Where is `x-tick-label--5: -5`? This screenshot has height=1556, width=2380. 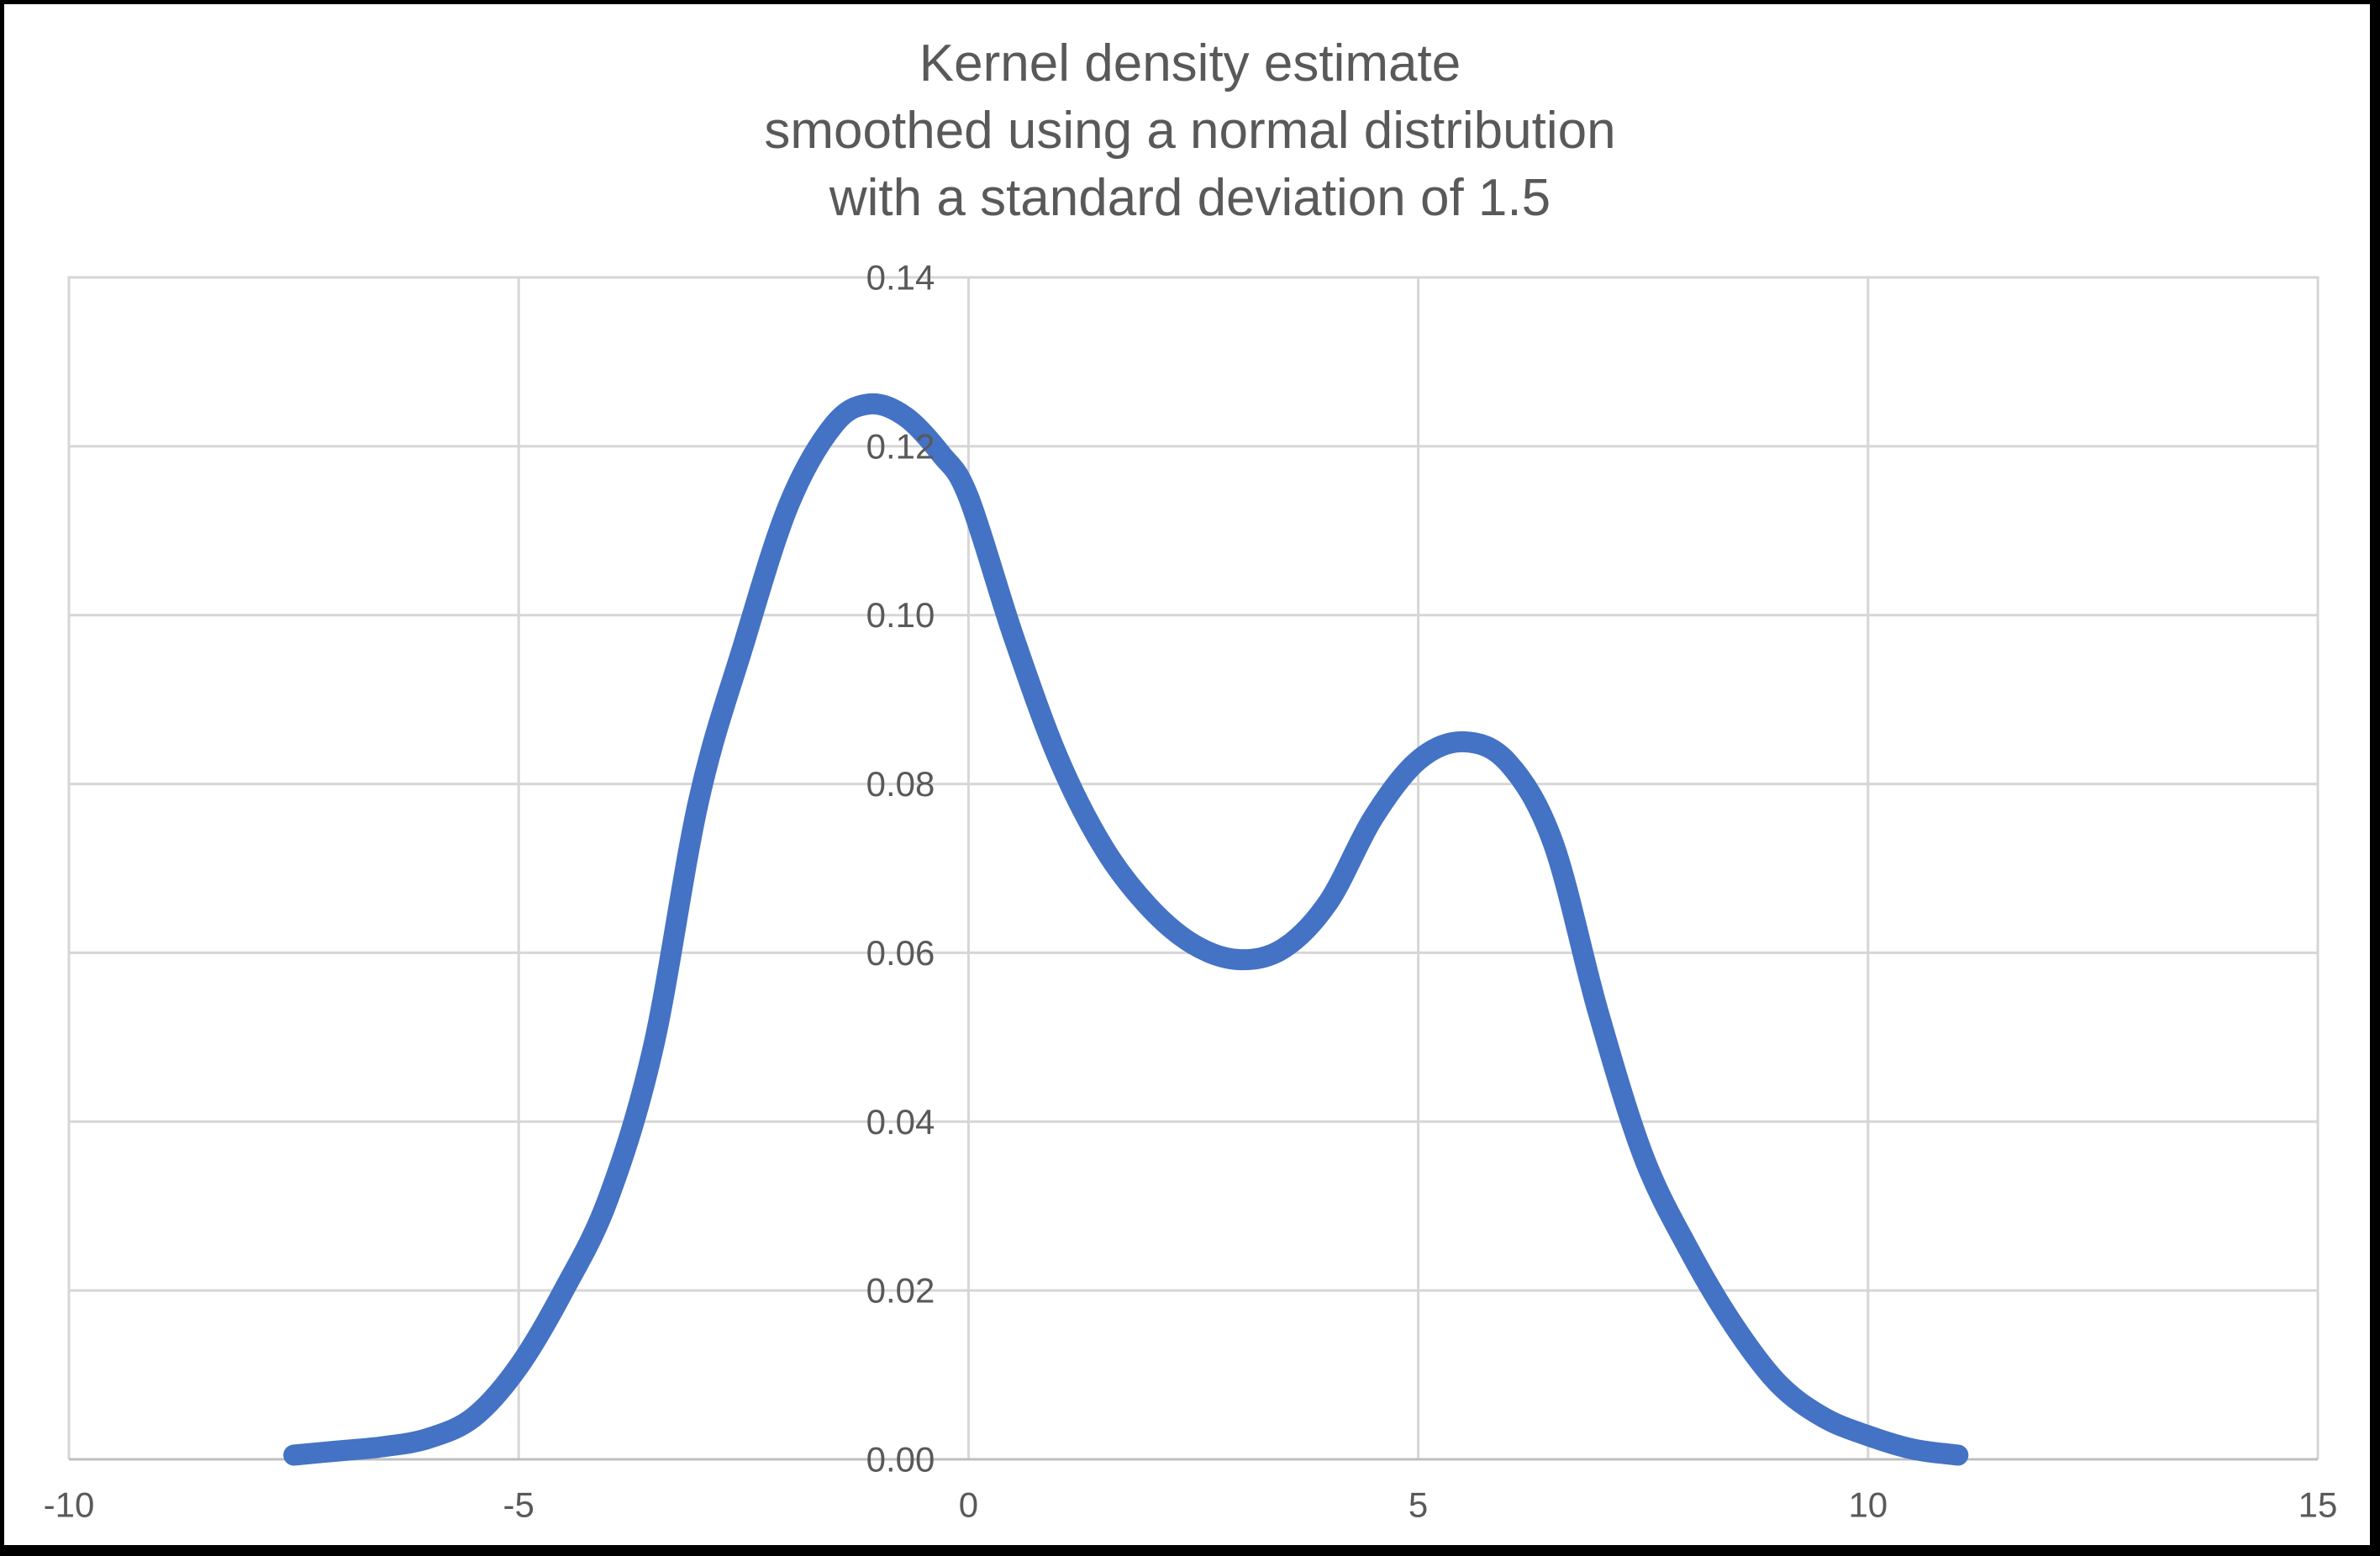
x-tick-label--5: -5 is located at coordinates (518, 1505).